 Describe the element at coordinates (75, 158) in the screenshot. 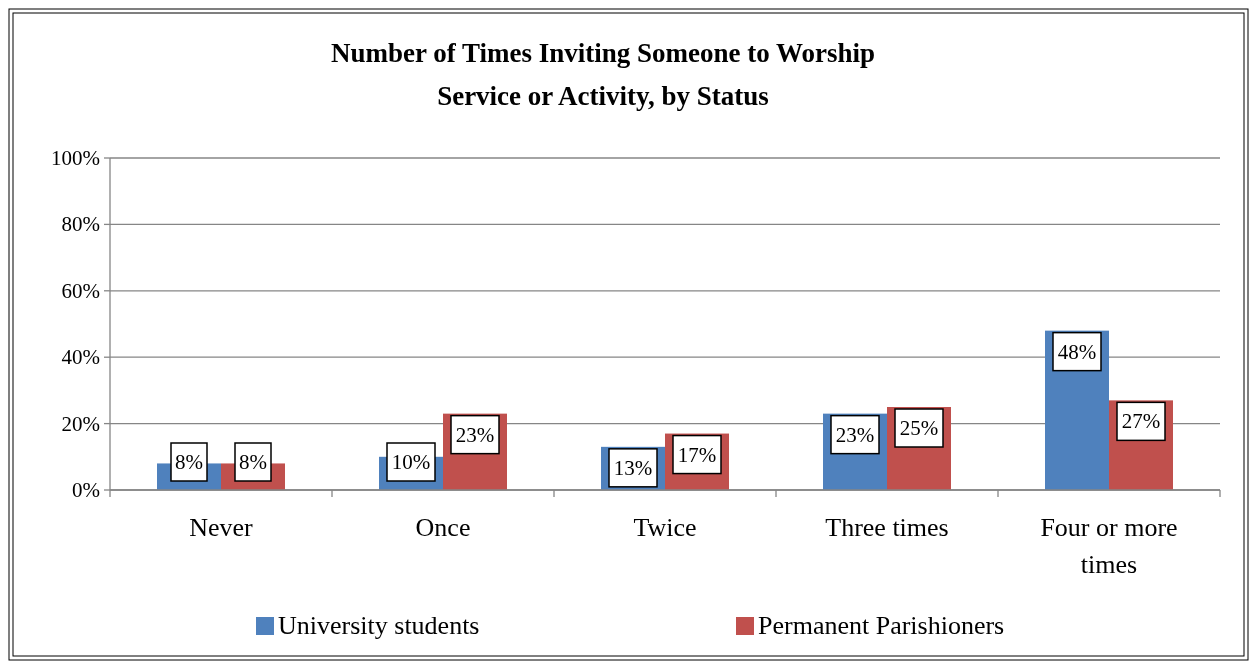

I see `y-tick-label: 100%` at that location.